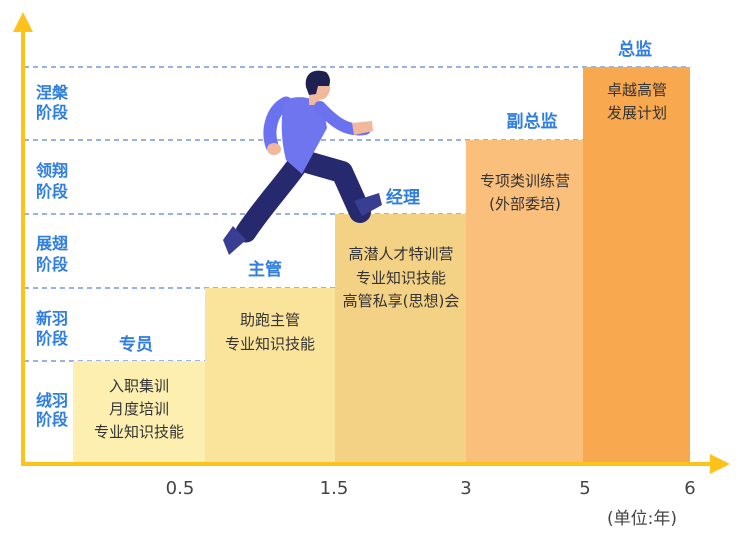 Image resolution: width=744 pixels, height=546 pixels. What do you see at coordinates (720, 464) in the screenshot?
I see `x-axis-arrow-icon` at bounding box center [720, 464].